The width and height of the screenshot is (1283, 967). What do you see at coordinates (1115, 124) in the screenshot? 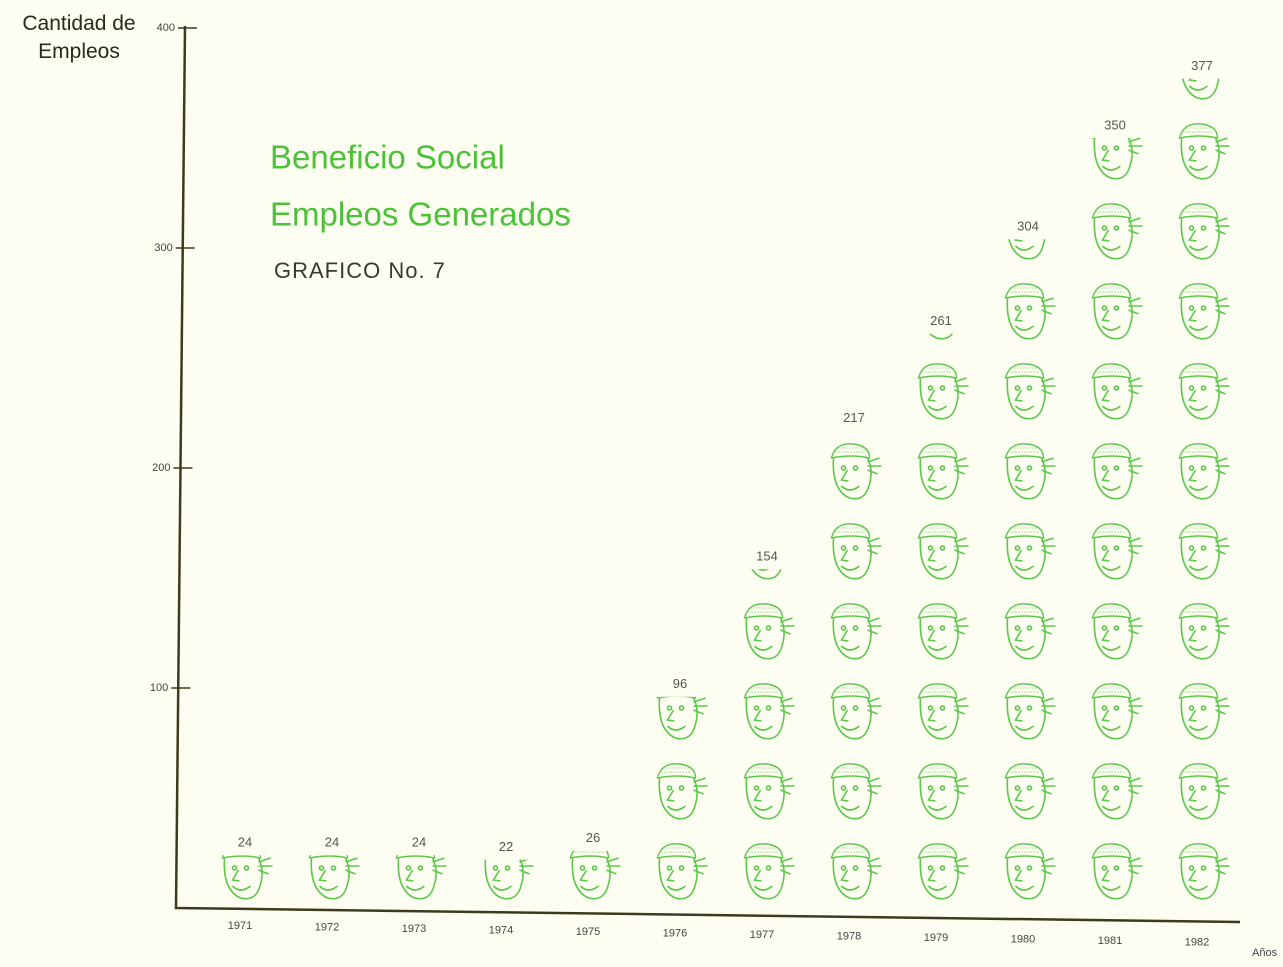
I see `value-label: 350` at bounding box center [1115, 124].